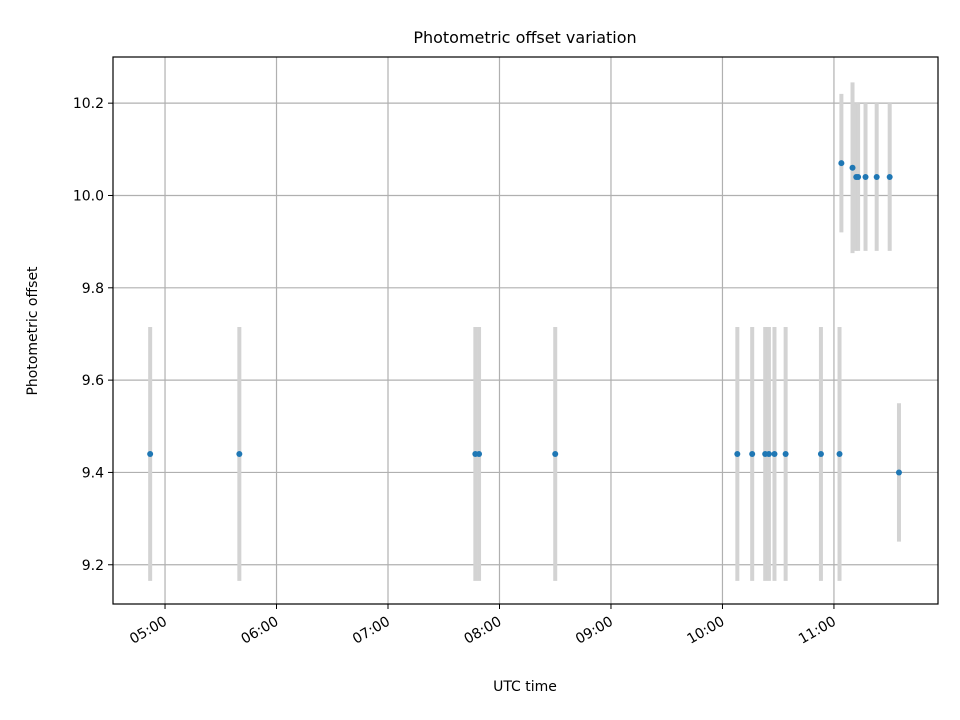 This screenshot has height=720, width=960. What do you see at coordinates (371, 631) in the screenshot?
I see `x-tick-label: 07:00` at bounding box center [371, 631].